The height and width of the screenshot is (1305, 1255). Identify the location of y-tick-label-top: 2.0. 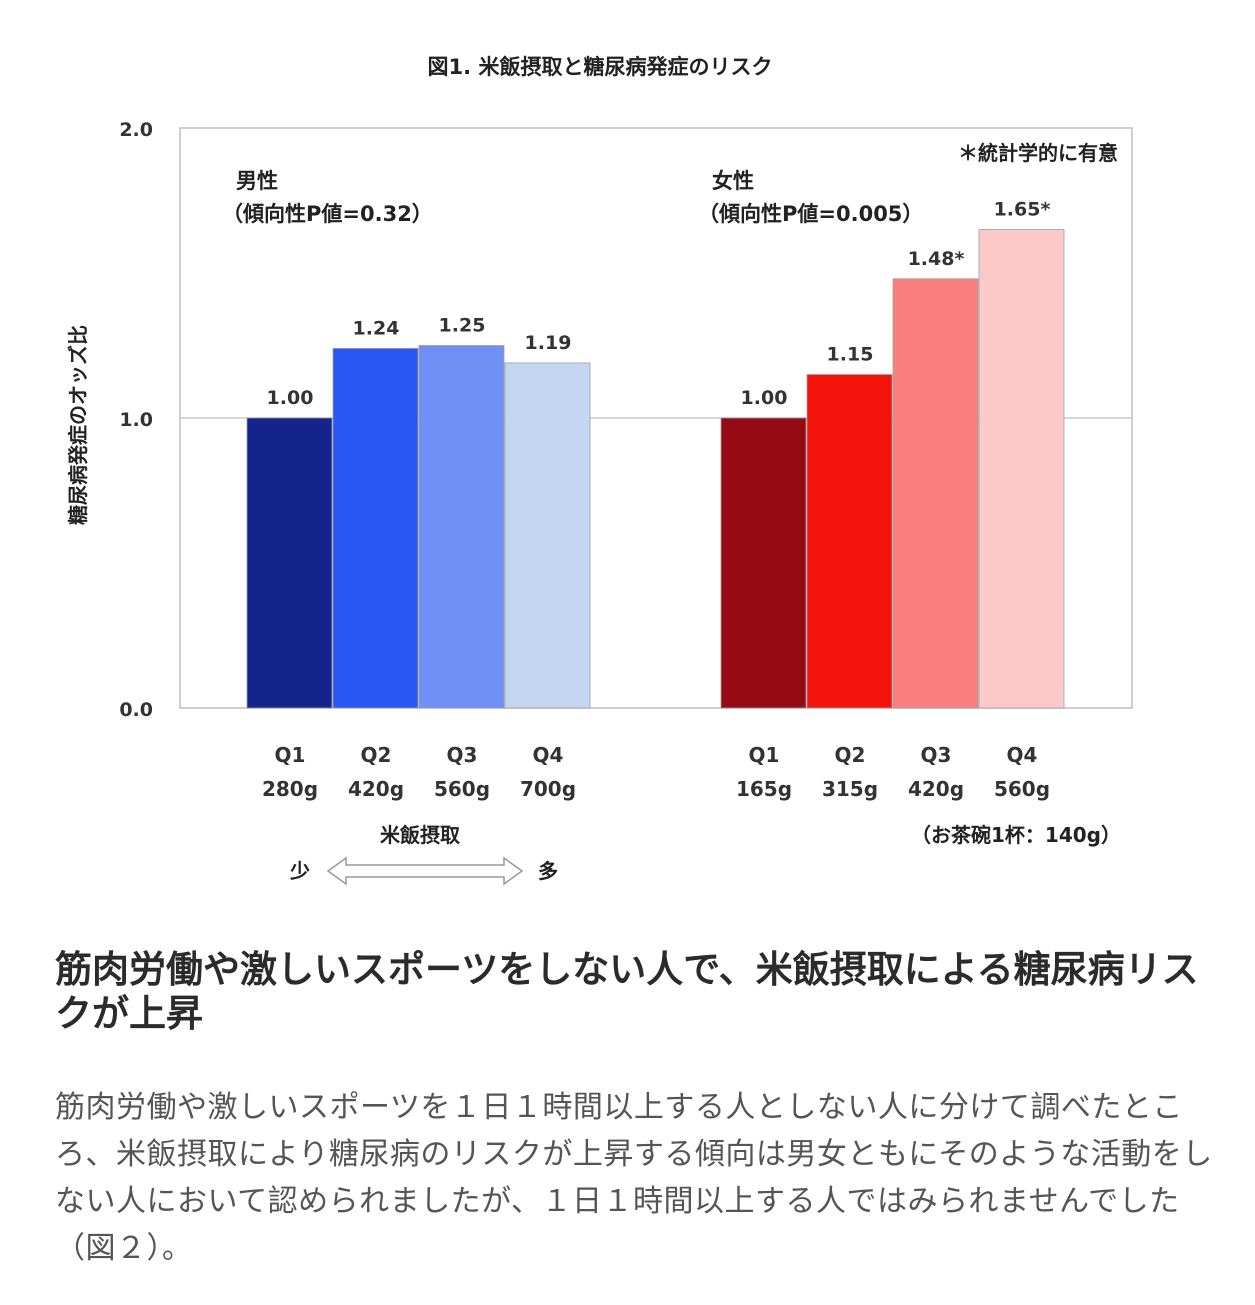
(136, 130).